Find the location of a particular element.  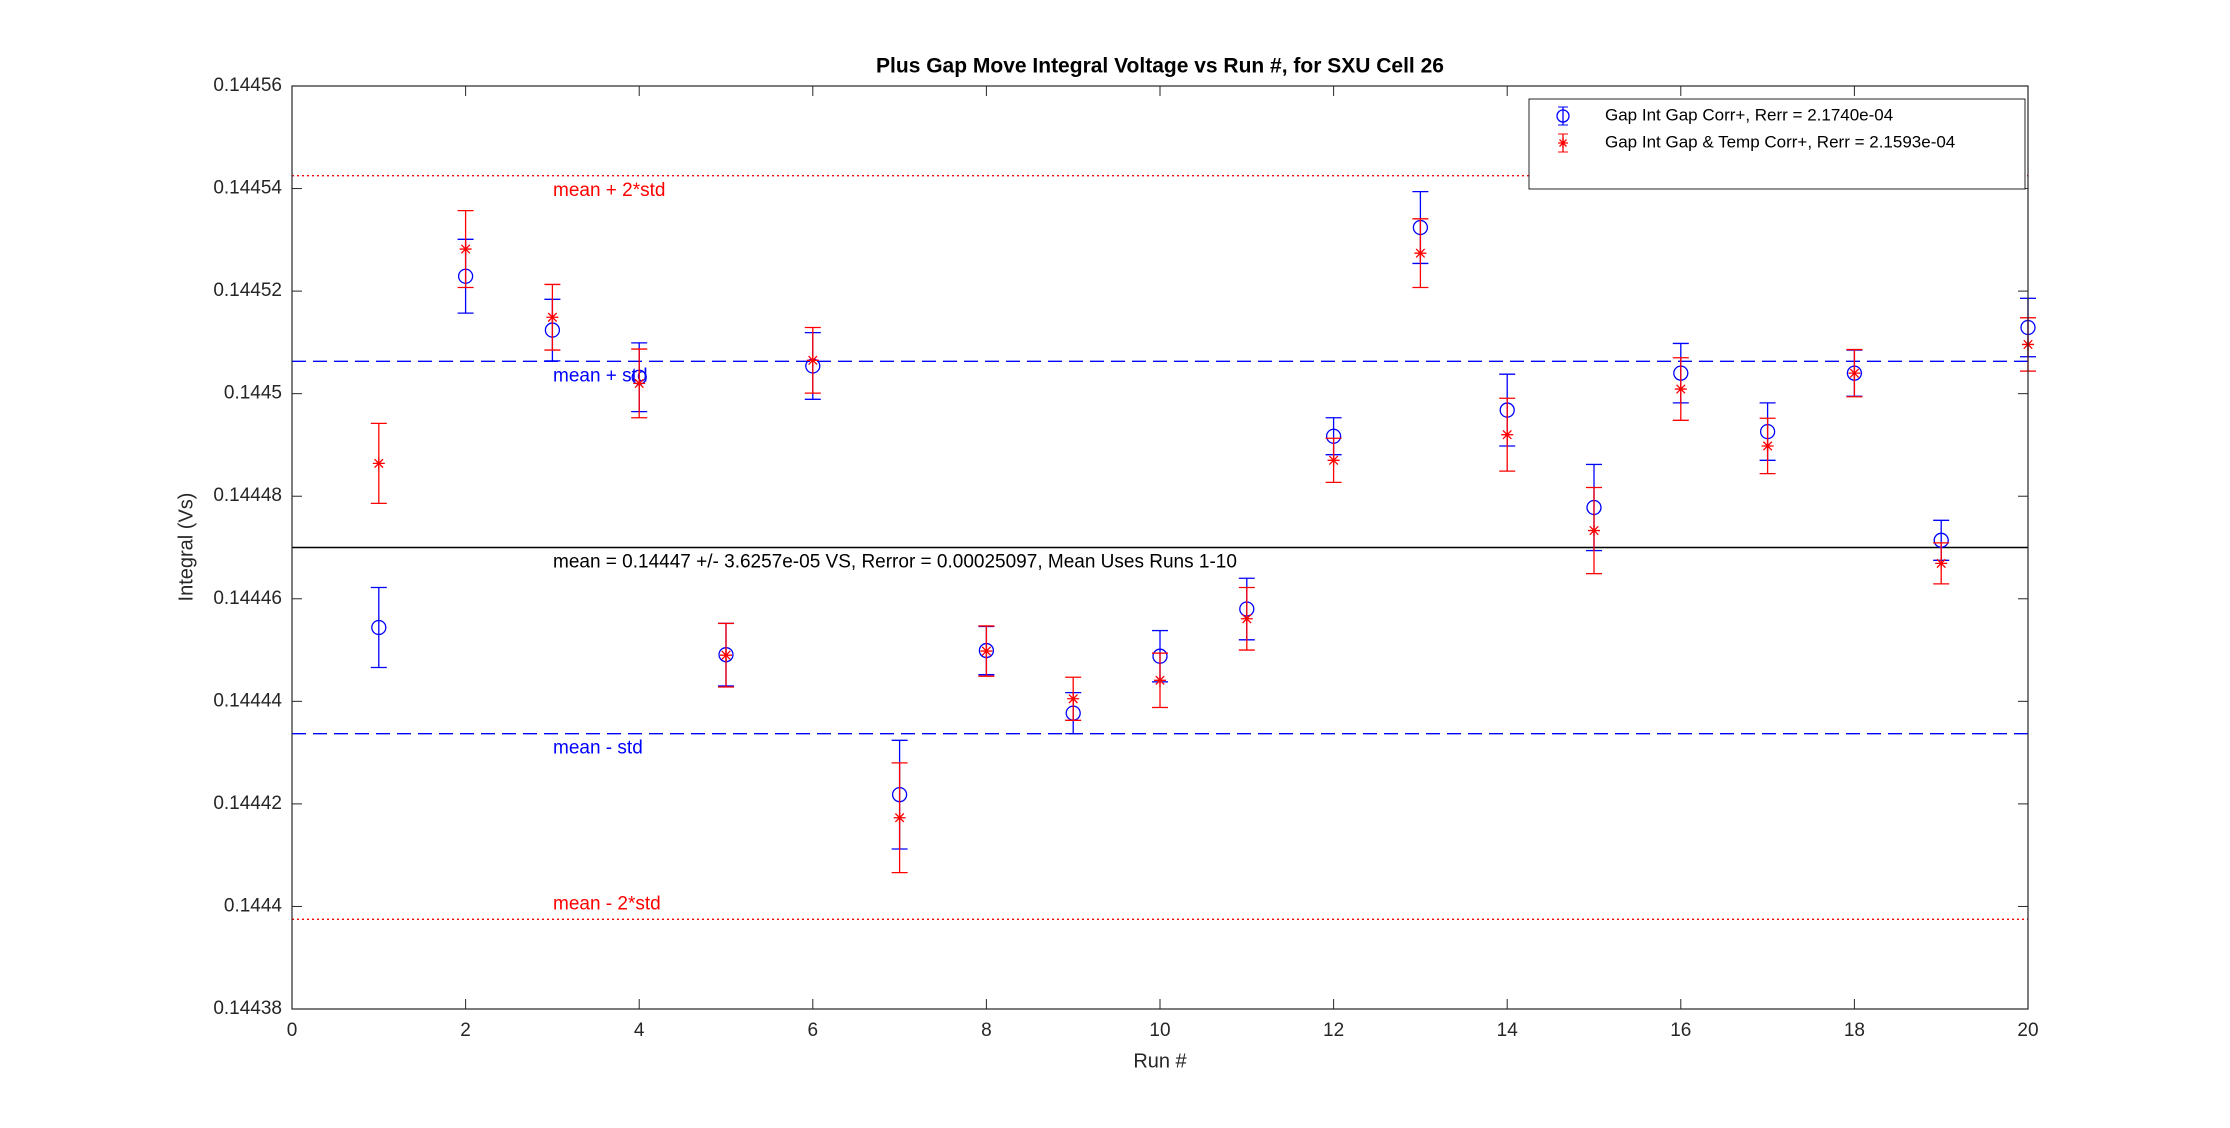

x-tick-label: 18 is located at coordinates (1854, 1030).